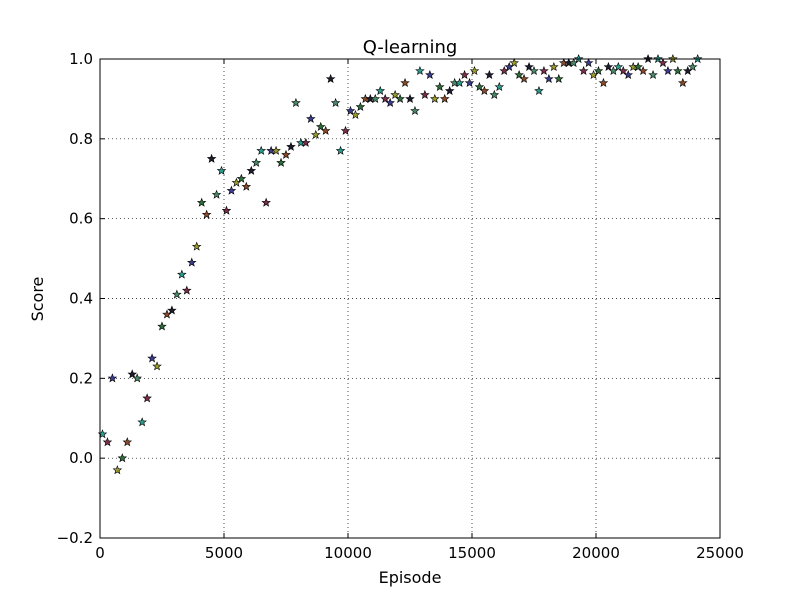 Image resolution: width=800 pixels, height=598 pixels. What do you see at coordinates (720, 553) in the screenshot?
I see `x-tick-label: 25000` at bounding box center [720, 553].